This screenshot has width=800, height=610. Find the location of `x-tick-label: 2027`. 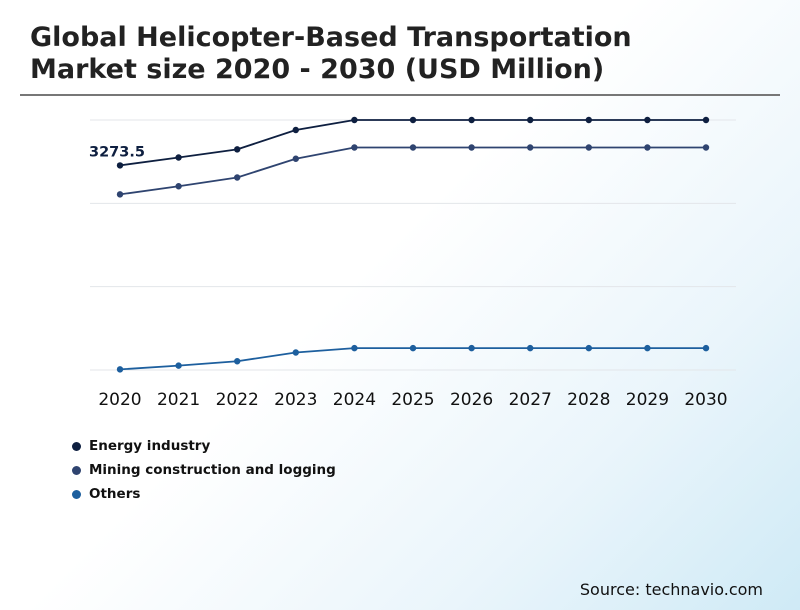

x-tick-label: 2027 is located at coordinates (530, 400).